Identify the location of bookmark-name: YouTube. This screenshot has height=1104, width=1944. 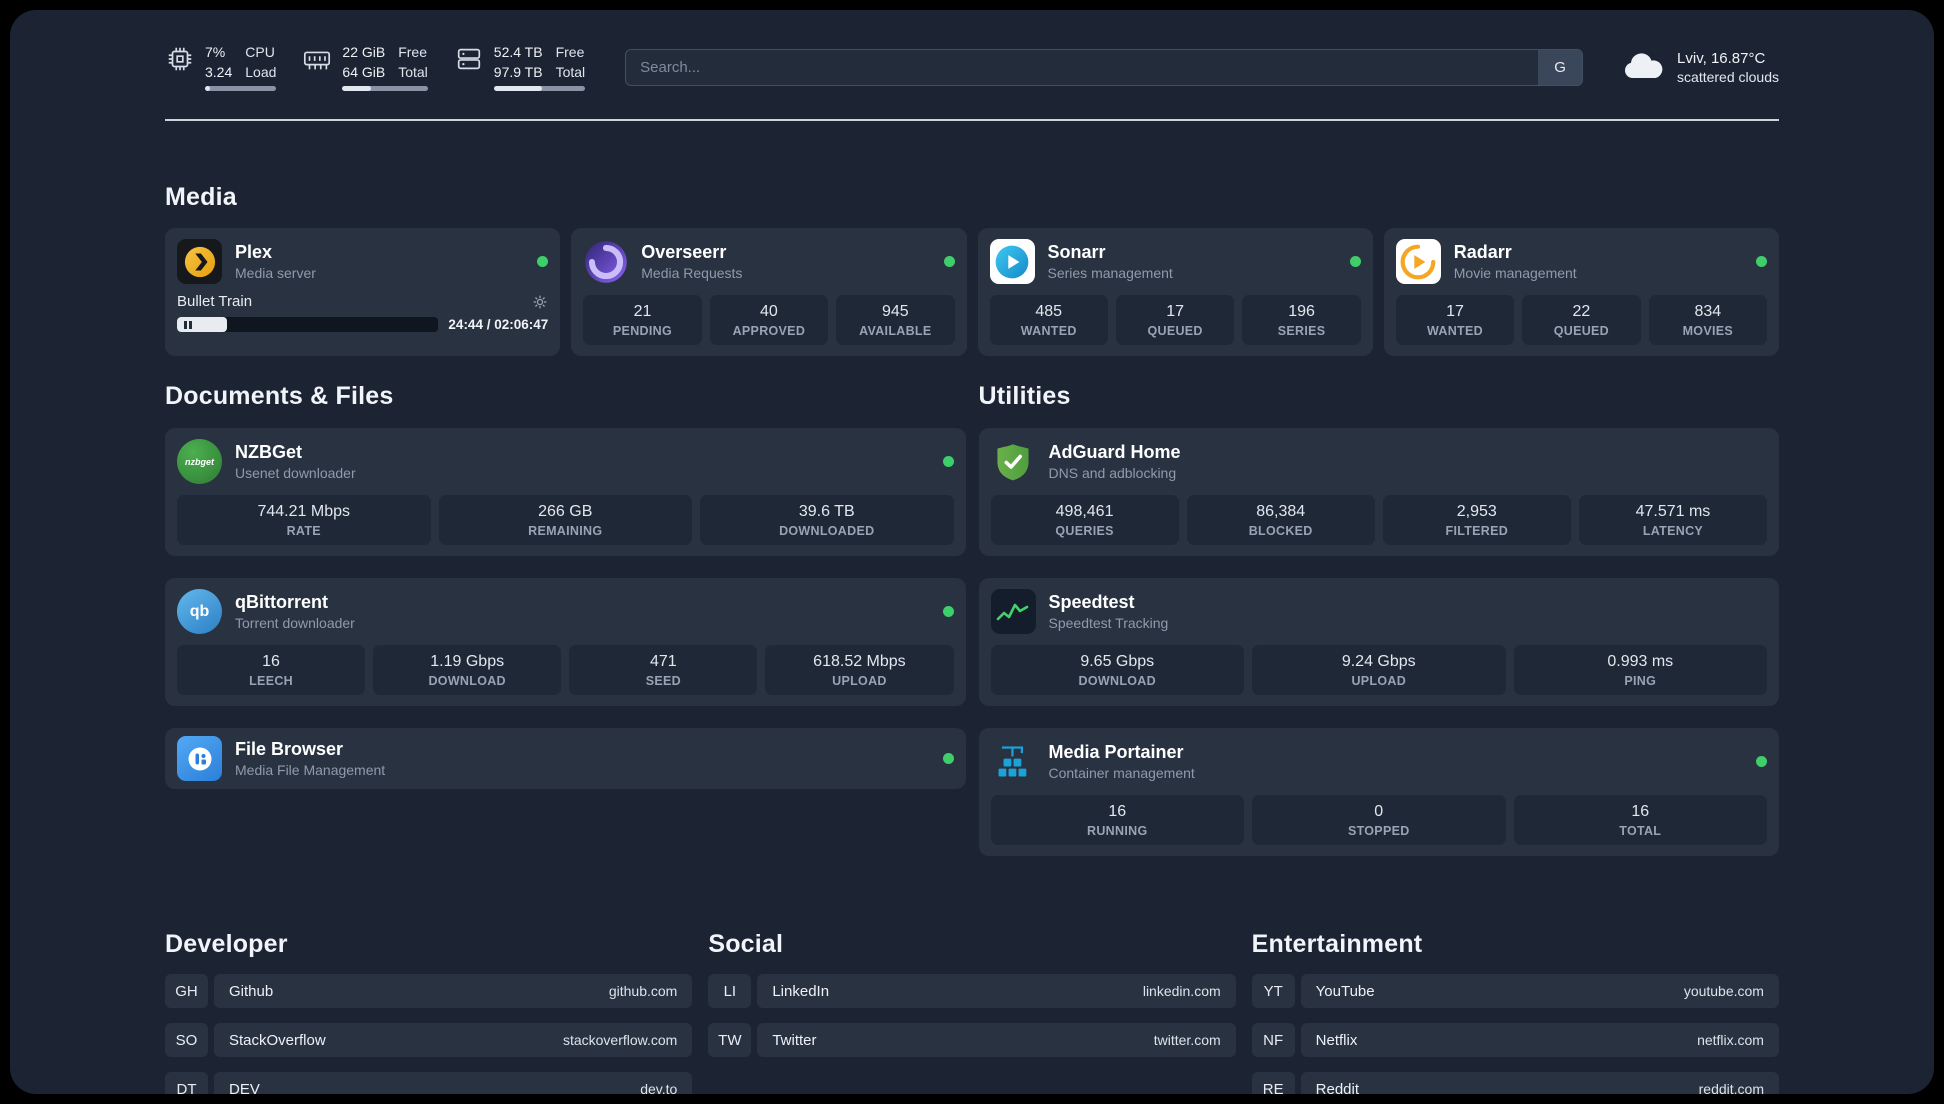
(1345, 991).